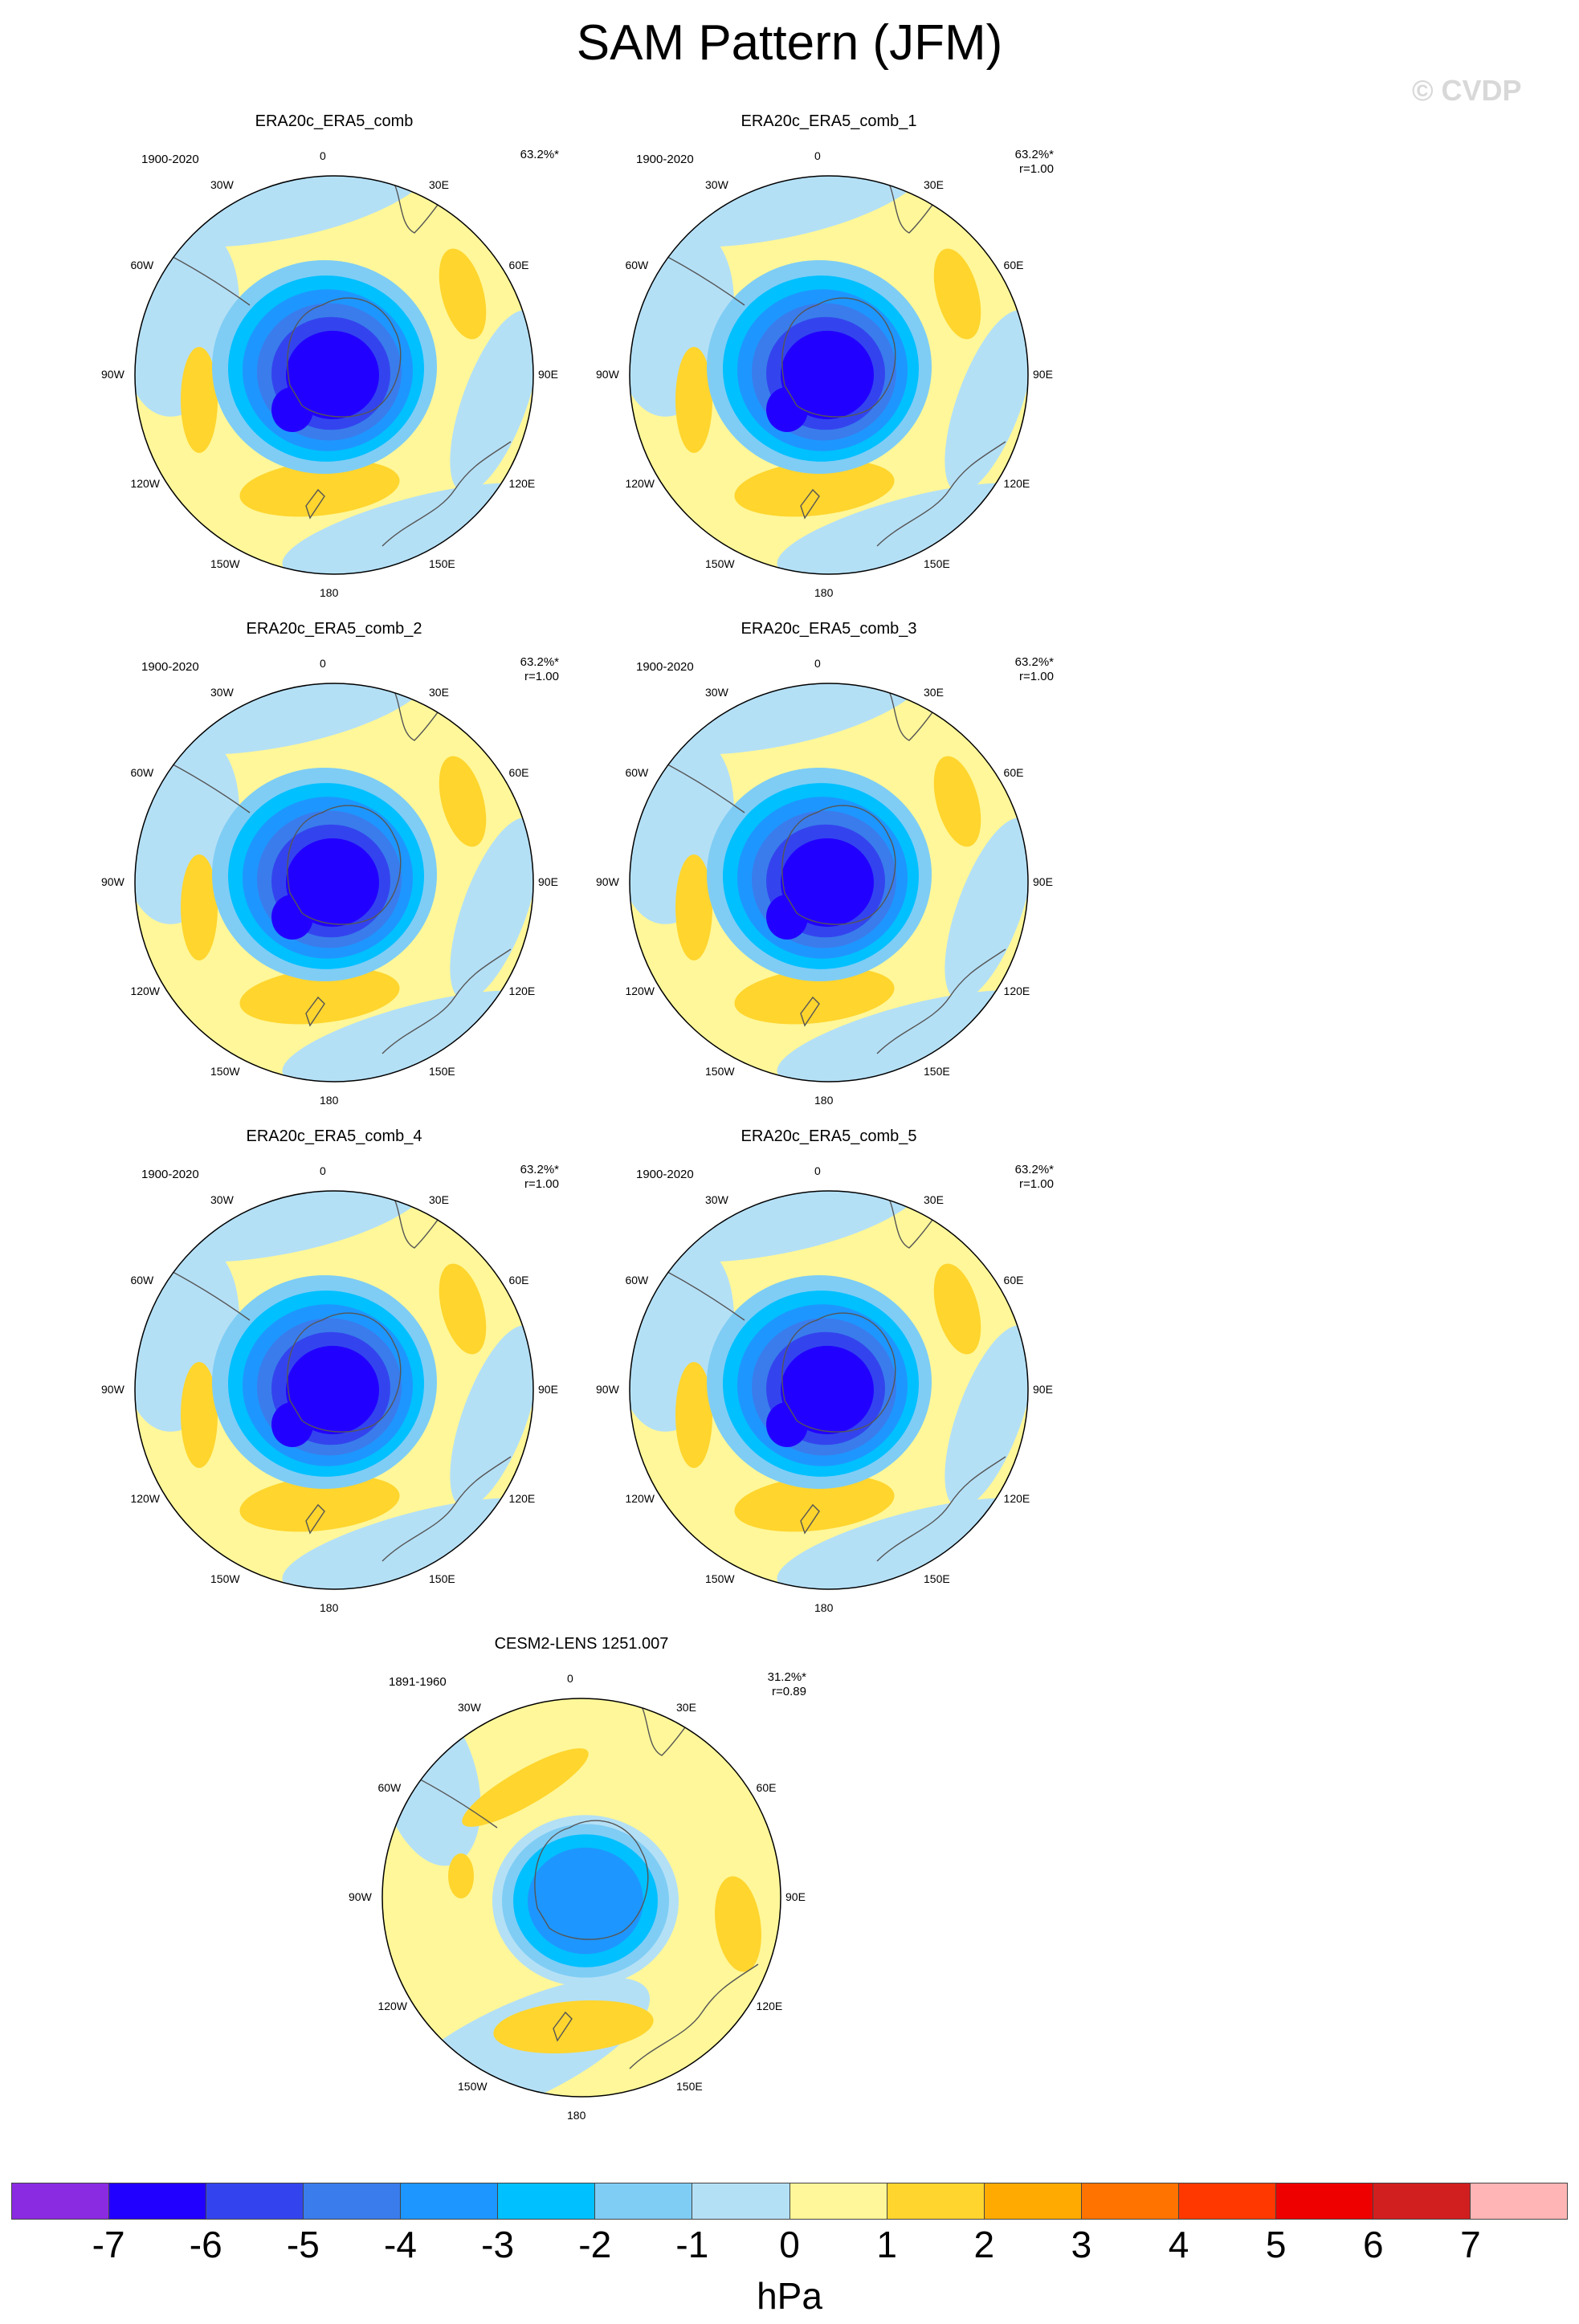 This screenshot has height=2324, width=1579. Describe the element at coordinates (595, 2245) in the screenshot. I see `colorbar-tick-label: -2` at that location.